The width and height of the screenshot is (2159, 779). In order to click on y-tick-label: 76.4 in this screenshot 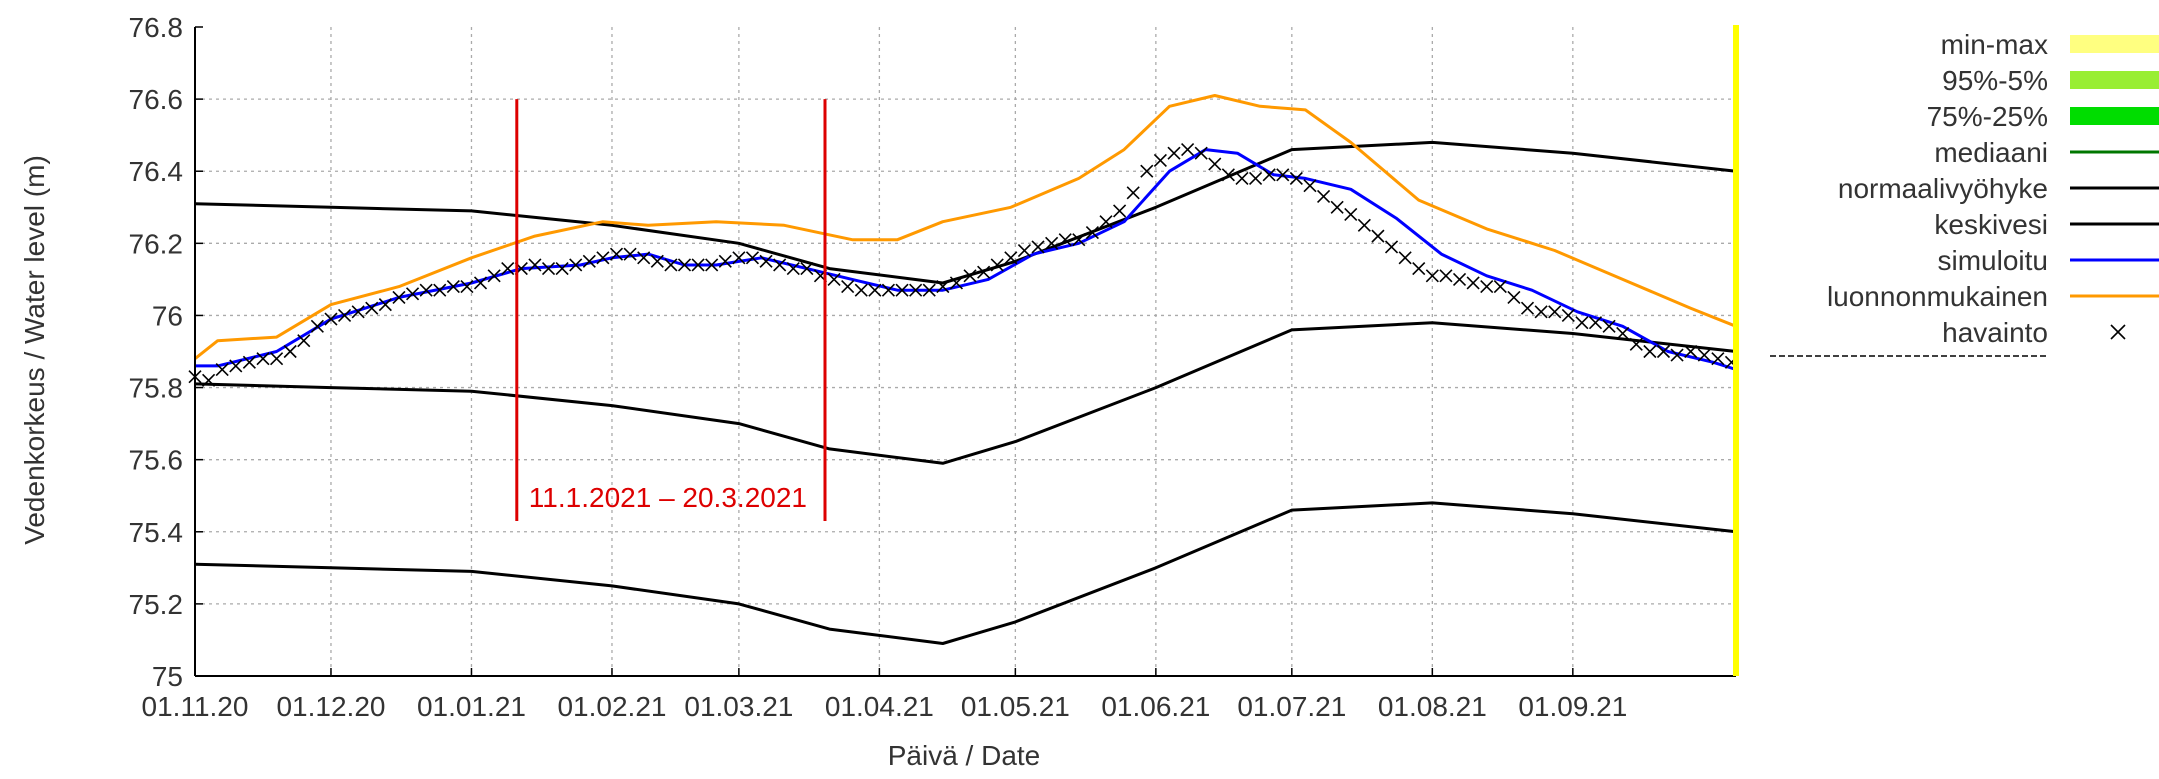, I will do `click(156, 171)`.